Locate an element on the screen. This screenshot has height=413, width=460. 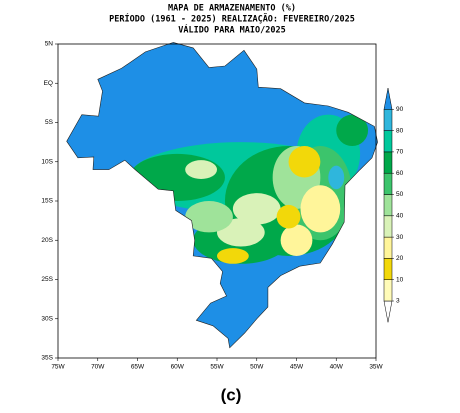
x-tick-label: 50W is located at coordinates (257, 367).